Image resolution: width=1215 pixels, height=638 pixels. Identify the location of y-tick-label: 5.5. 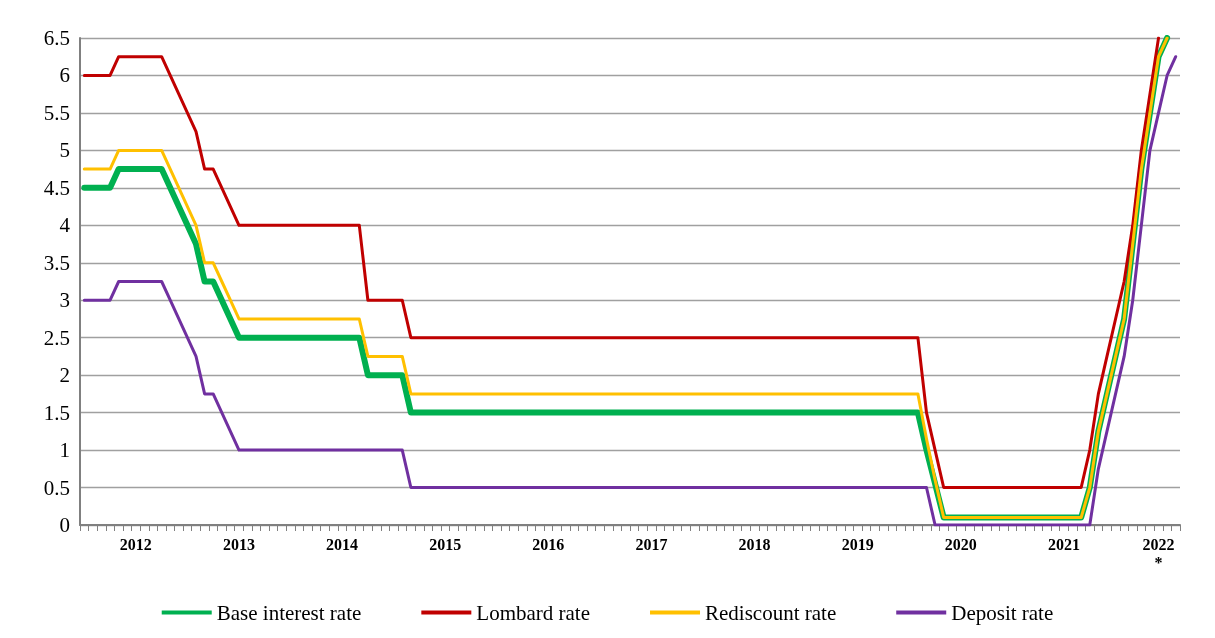
(56, 112).